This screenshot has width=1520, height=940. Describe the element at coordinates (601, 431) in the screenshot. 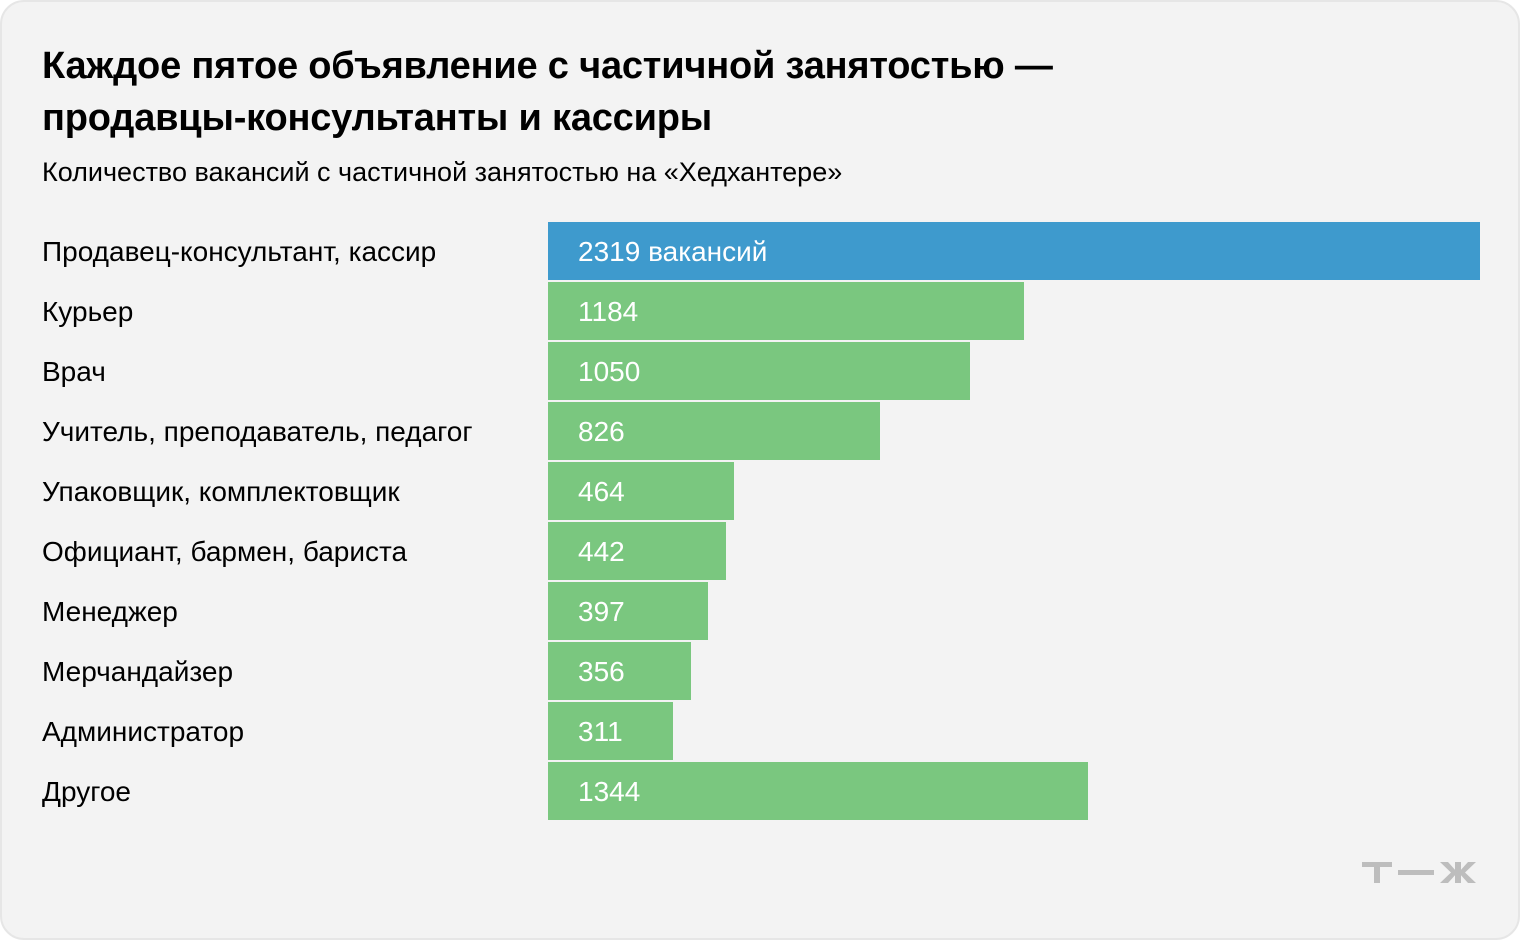

I see `bar-value-label: 826` at that location.